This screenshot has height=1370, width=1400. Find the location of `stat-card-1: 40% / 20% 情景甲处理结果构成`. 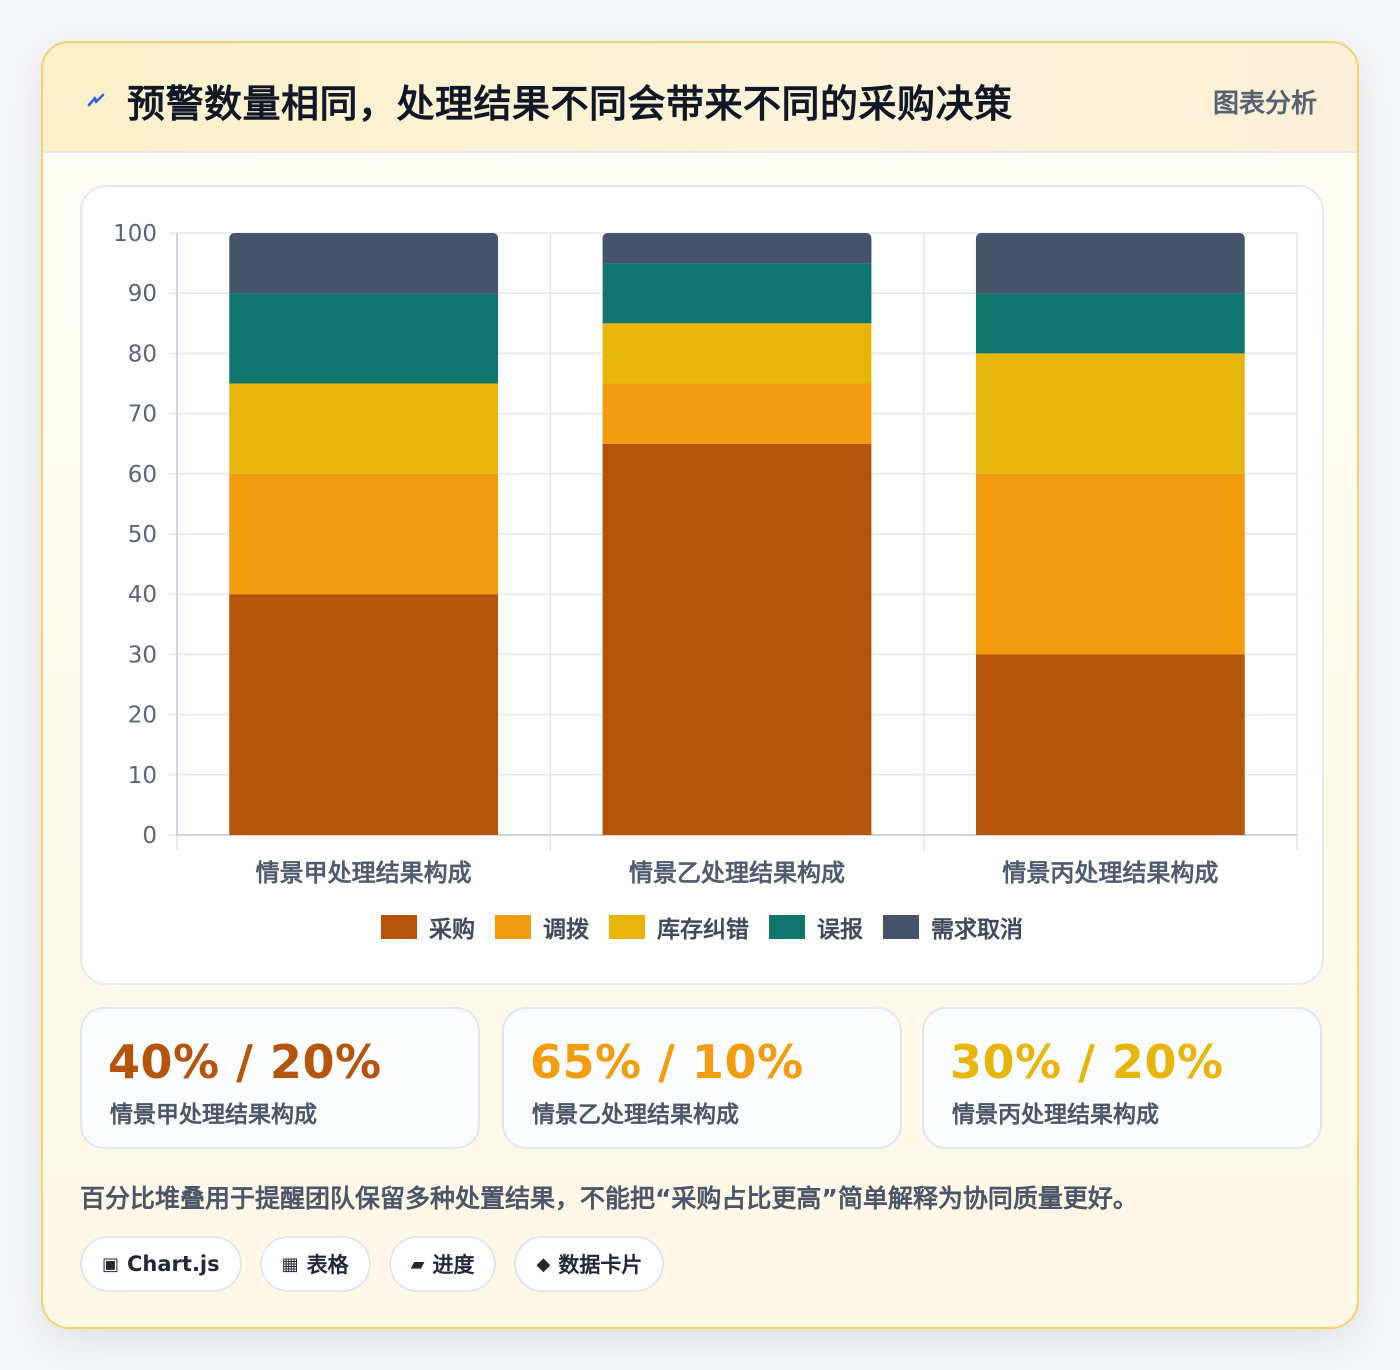

stat-card-1: 40% / 20% 情景甲处理结果构成 is located at coordinates (280, 1078).